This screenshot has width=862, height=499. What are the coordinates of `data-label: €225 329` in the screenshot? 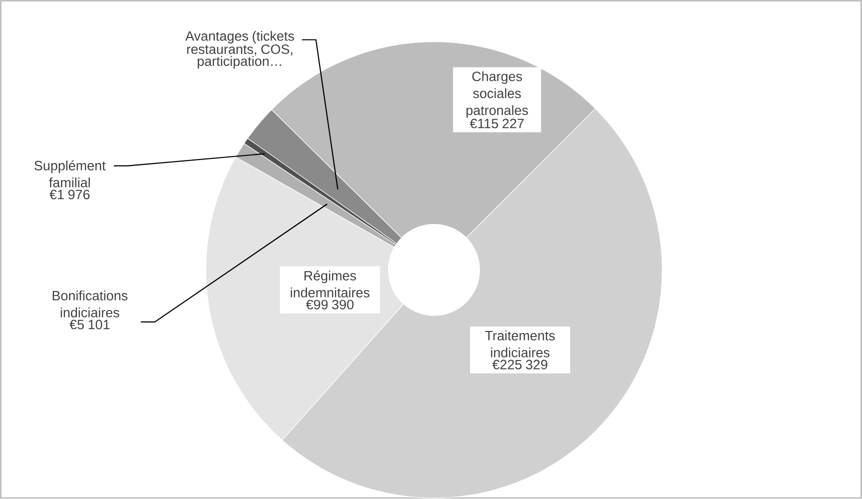 It's located at (520, 365).